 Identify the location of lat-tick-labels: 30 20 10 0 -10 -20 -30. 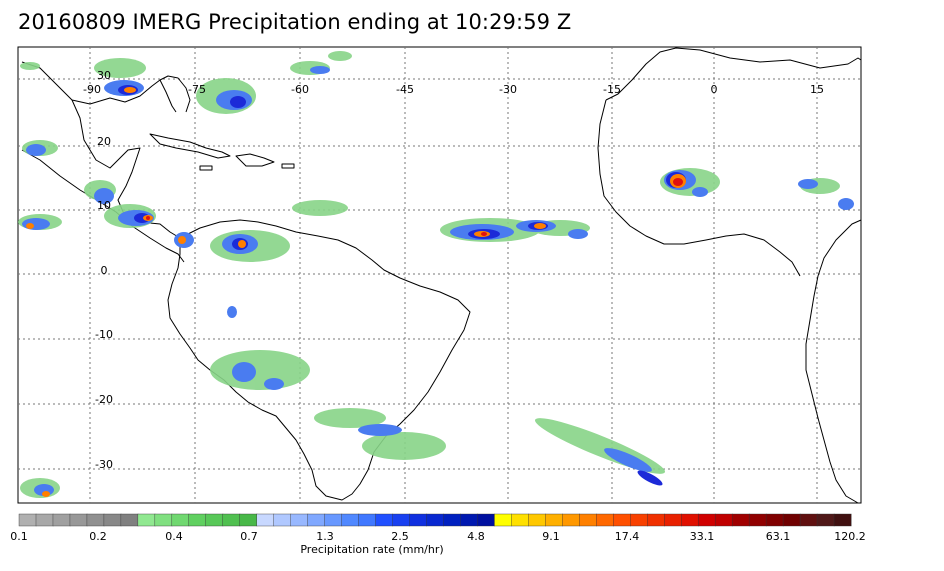
(104, 270).